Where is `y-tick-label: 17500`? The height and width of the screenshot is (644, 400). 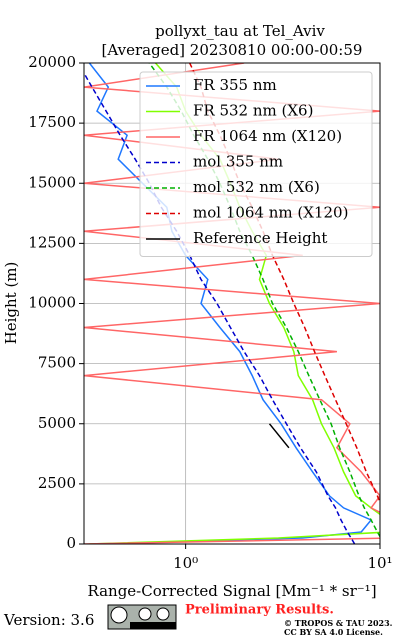 y-tick-label: 17500 is located at coordinates (52, 122).